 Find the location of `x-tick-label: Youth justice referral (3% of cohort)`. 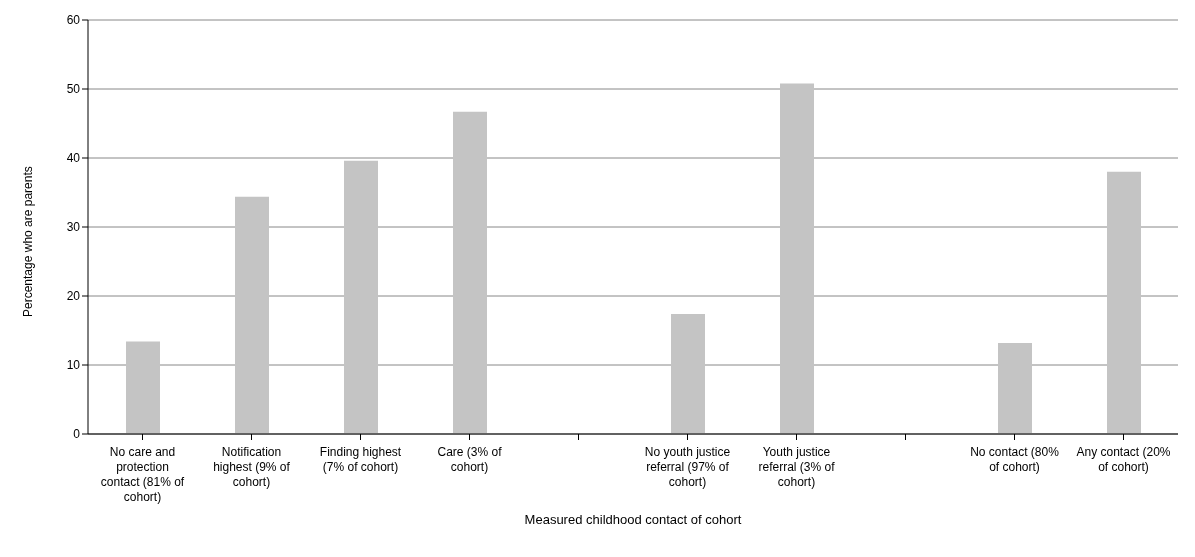

x-tick-label: Youth justice referral (3% of cohort) is located at coordinates (797, 467).